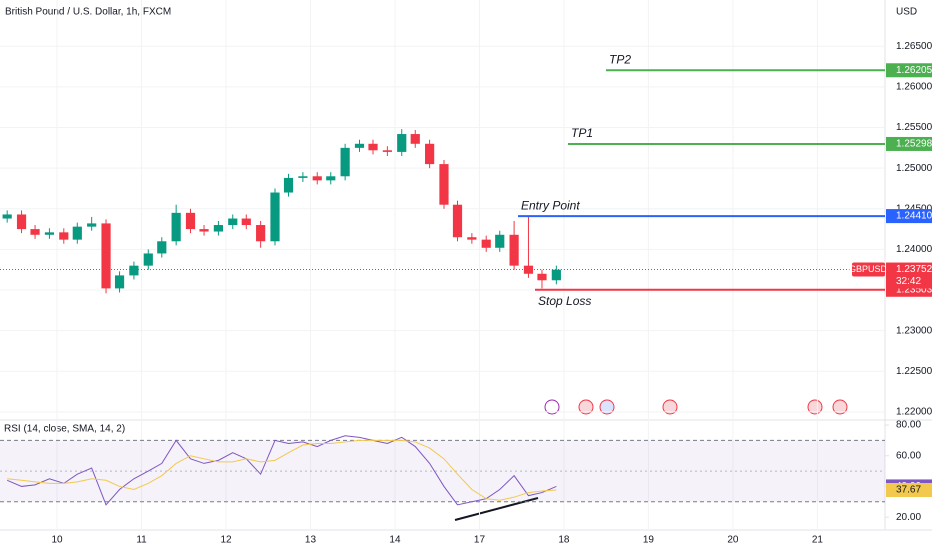  I want to click on x-tick-label: 13, so click(311, 540).